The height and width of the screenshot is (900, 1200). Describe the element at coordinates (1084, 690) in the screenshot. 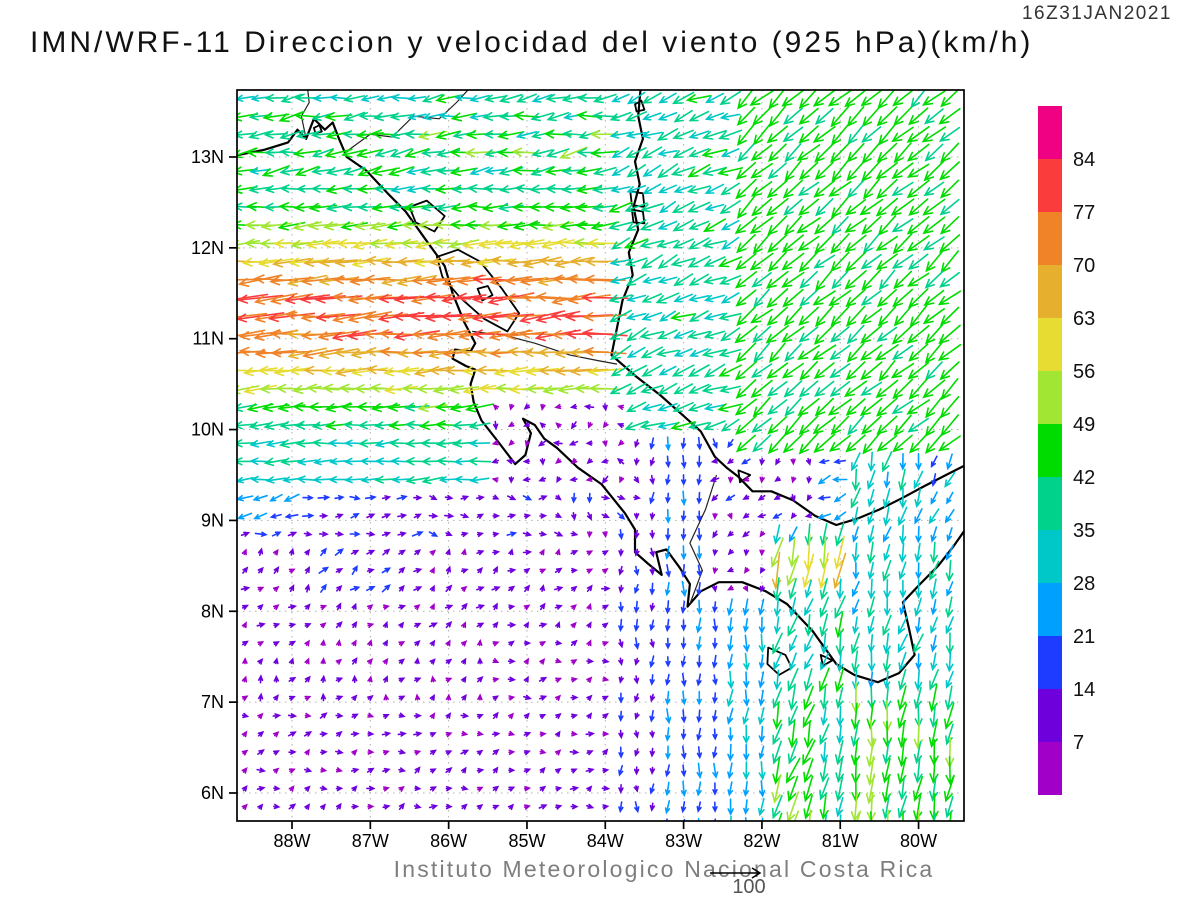

I see `colorbar-label: 14` at that location.